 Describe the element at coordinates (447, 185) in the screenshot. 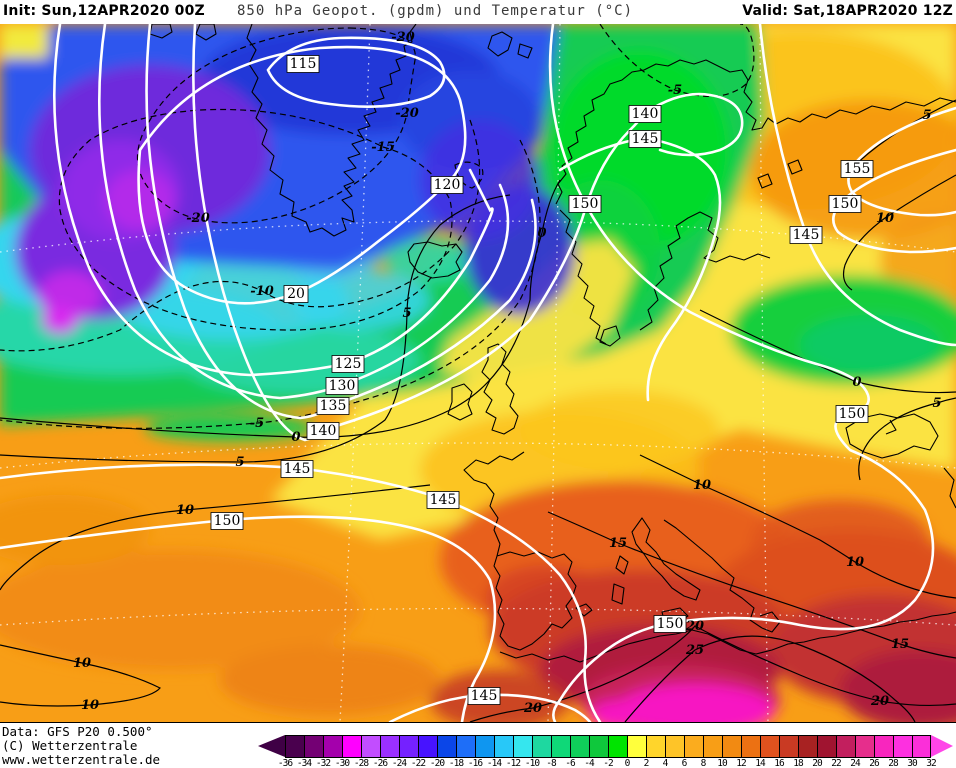

I see `svg-text: 120` at that location.